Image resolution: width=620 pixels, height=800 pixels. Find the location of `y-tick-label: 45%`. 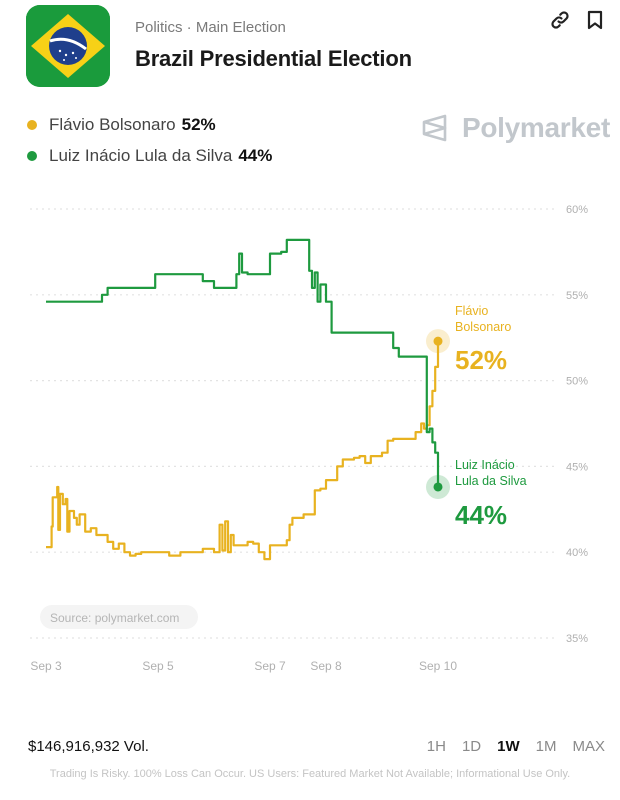

y-tick-label: 45% is located at coordinates (577, 467).